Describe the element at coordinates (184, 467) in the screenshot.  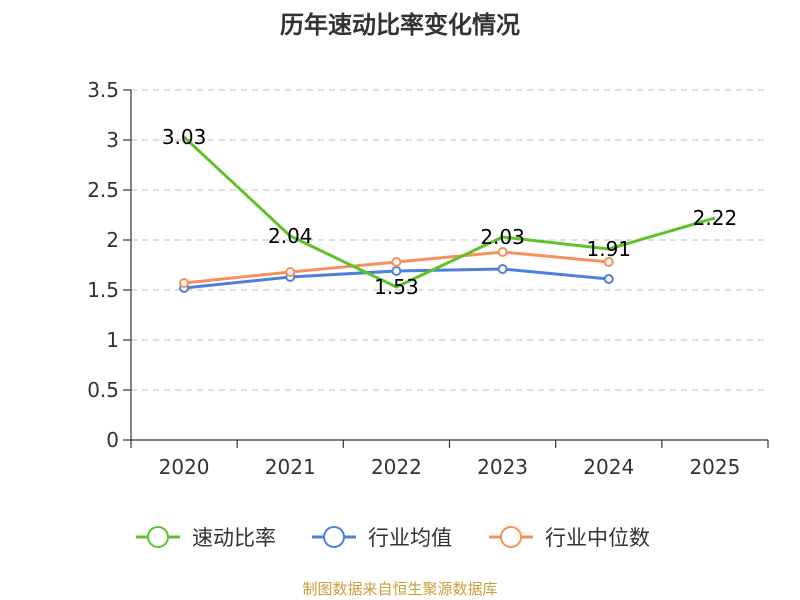
I see `x-tick-label: 2020` at that location.